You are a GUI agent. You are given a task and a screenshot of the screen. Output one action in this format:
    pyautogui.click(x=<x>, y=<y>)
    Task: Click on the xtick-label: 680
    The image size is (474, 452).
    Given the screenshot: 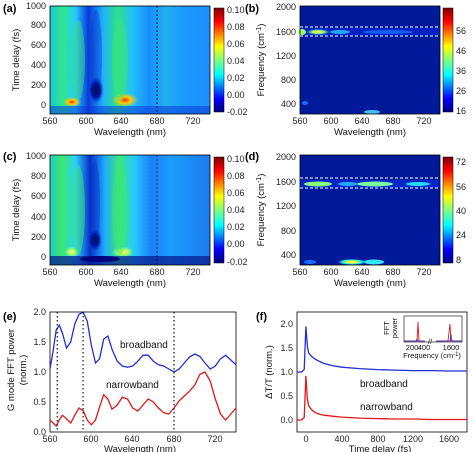 What is the action you would take?
    pyautogui.click(x=156, y=121)
    